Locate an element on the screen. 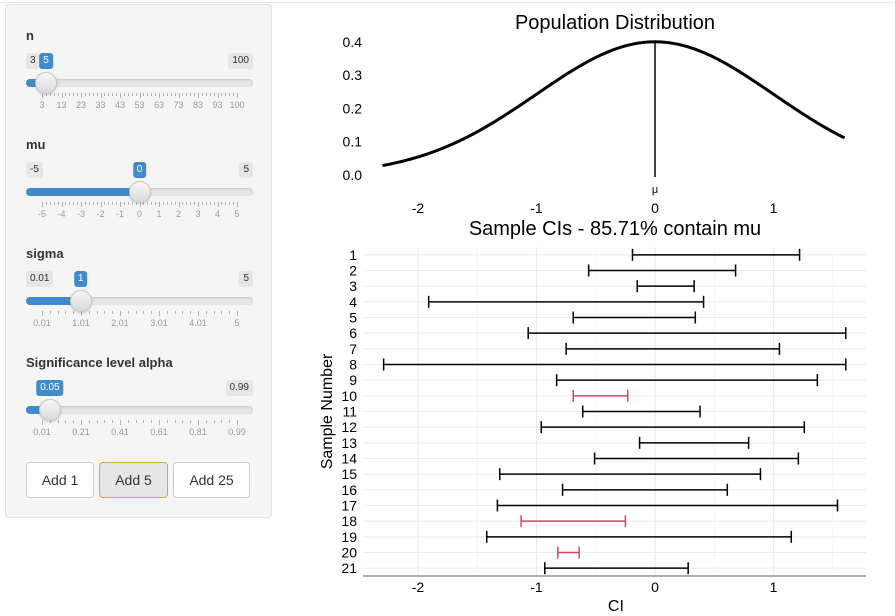 Image resolution: width=895 pixels, height=616 pixels. population-y-tick-label: 0.3 is located at coordinates (353, 75).